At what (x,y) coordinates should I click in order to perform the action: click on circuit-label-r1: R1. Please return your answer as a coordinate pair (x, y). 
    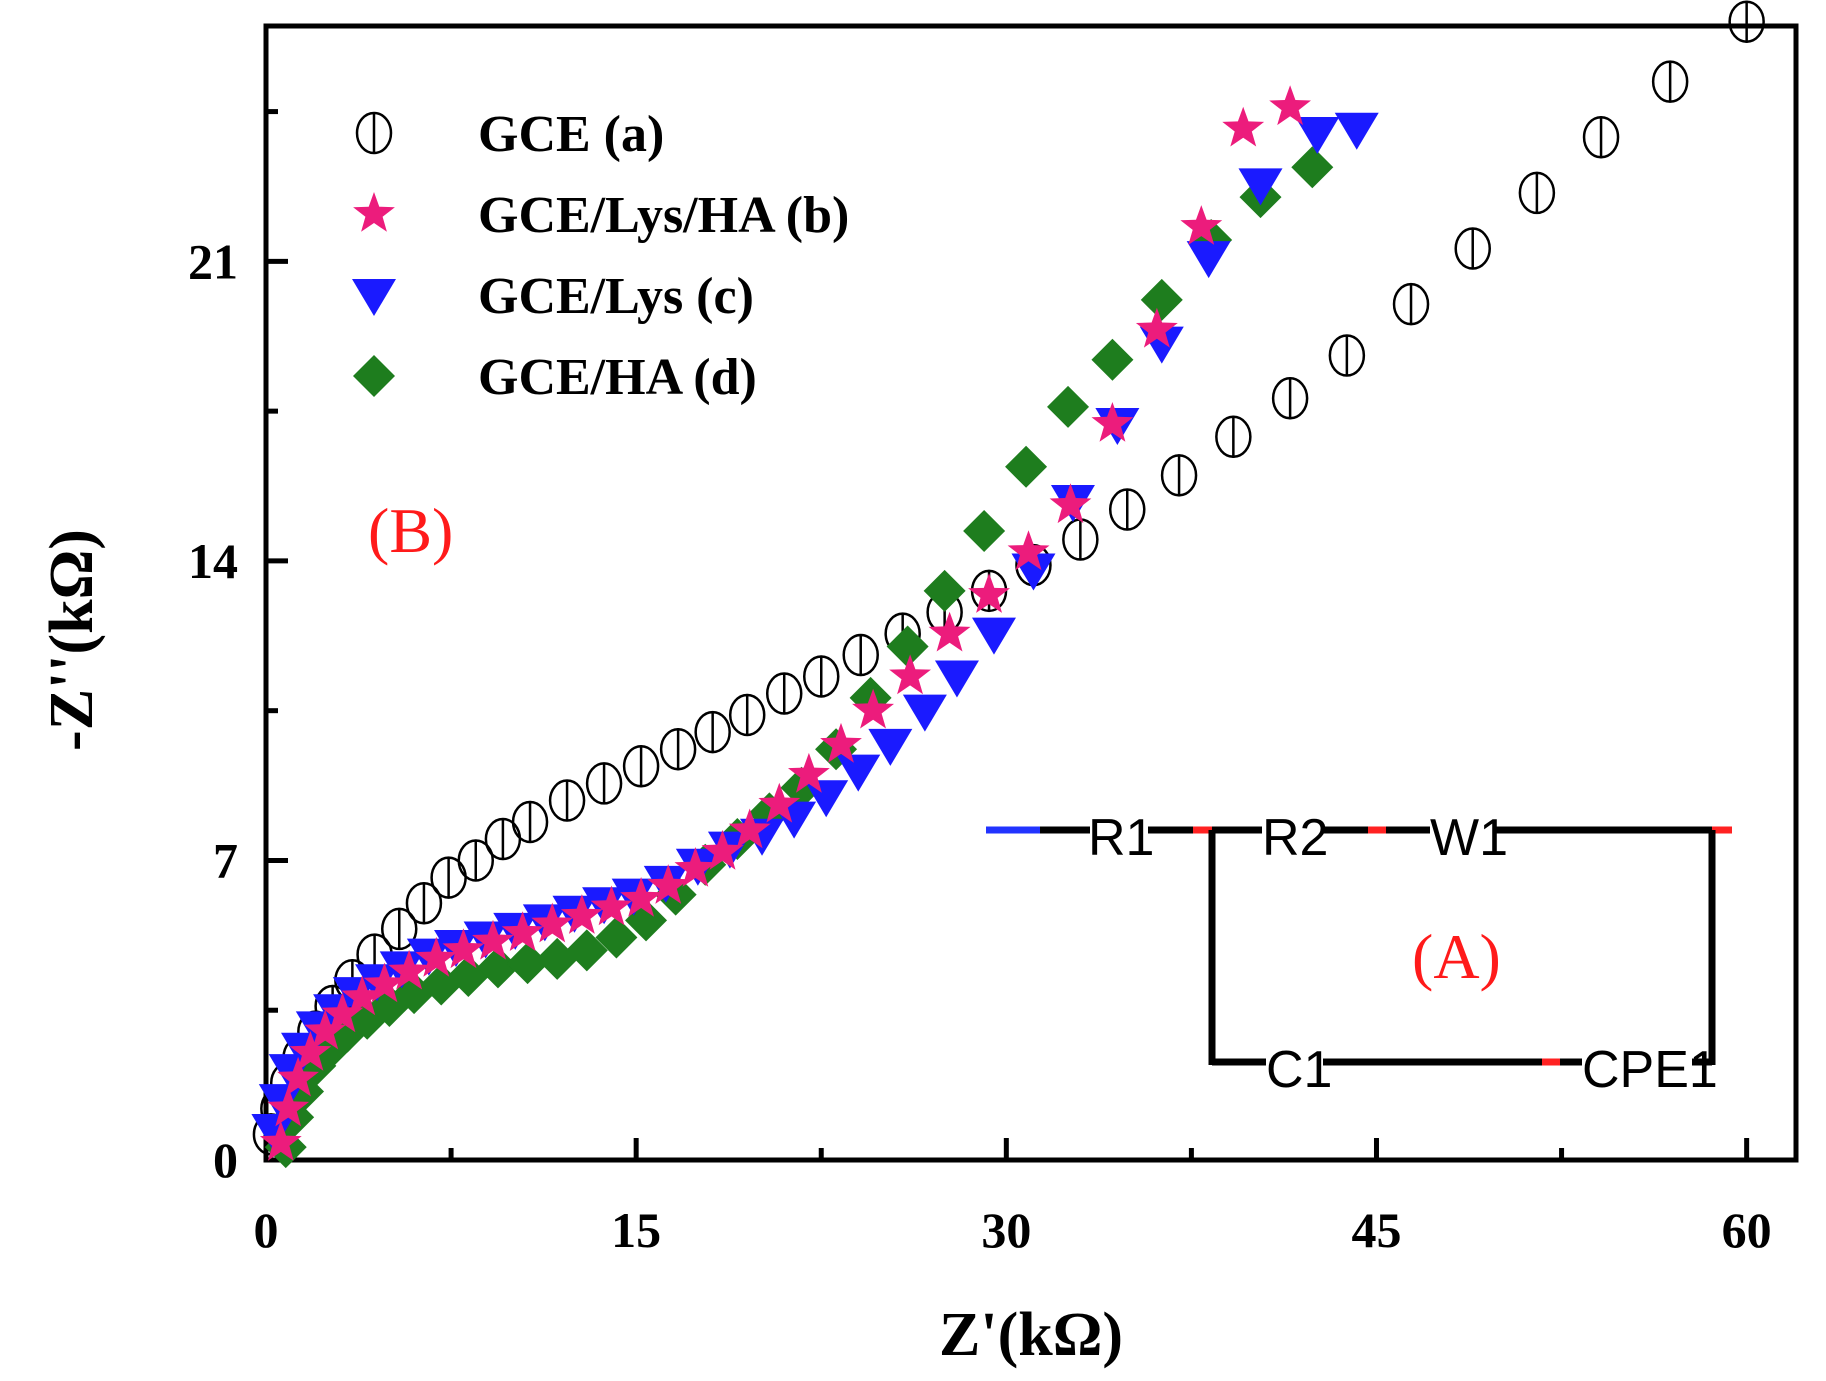
    Looking at the image, I should click on (1121, 838).